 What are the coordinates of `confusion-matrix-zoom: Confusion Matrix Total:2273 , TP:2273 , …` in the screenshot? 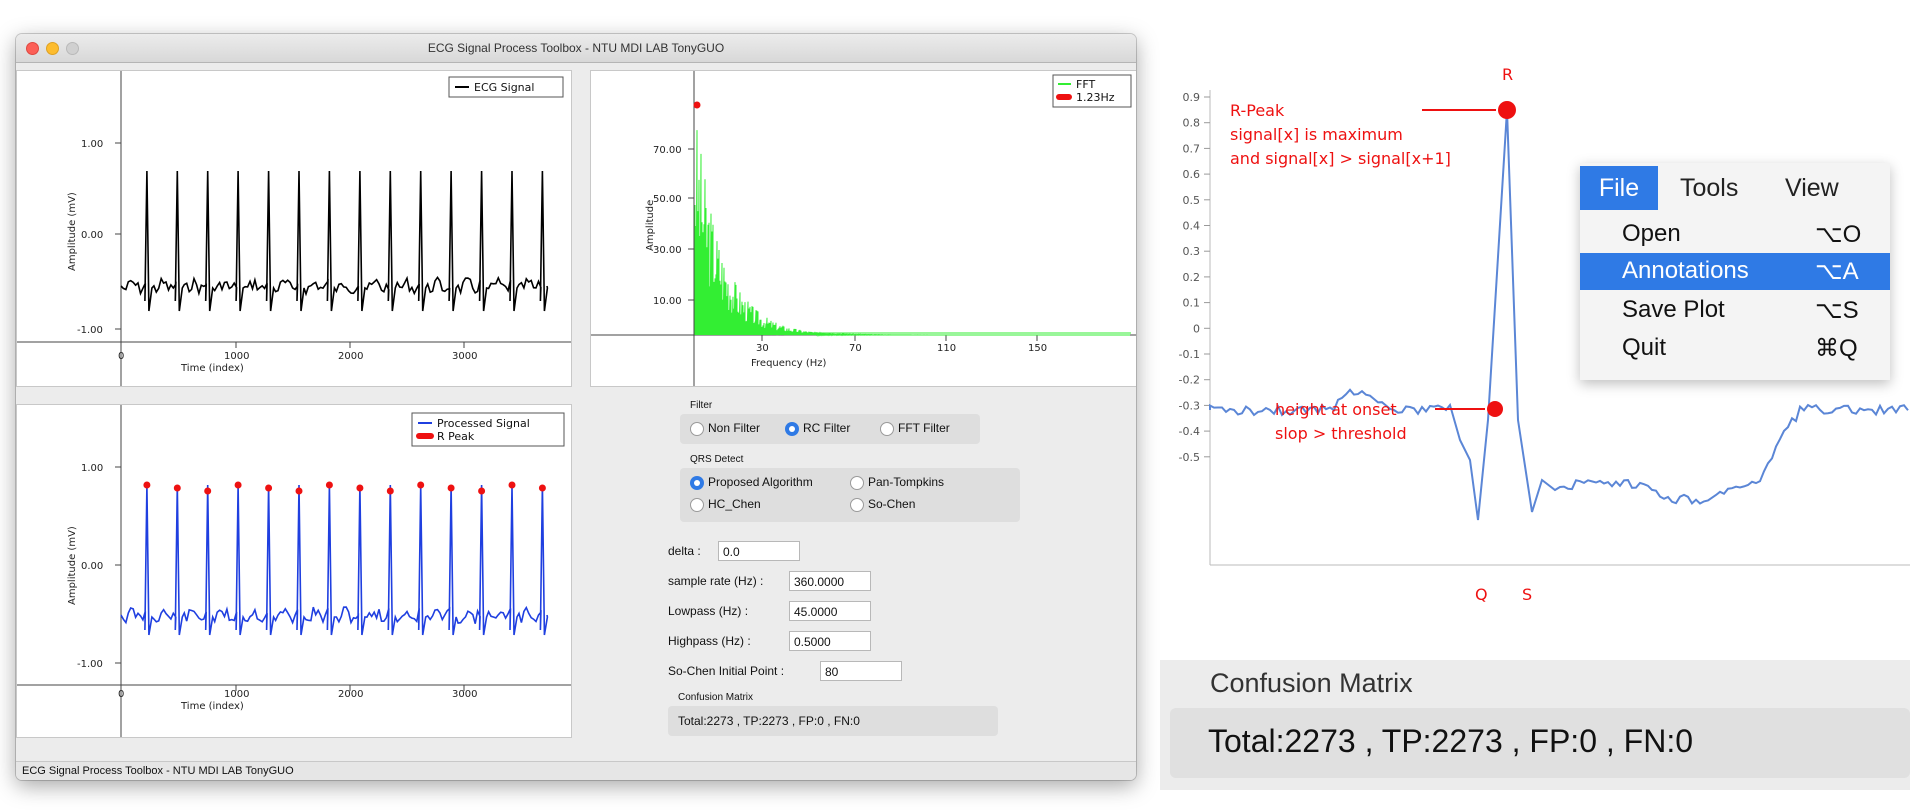 It's located at (1535, 725).